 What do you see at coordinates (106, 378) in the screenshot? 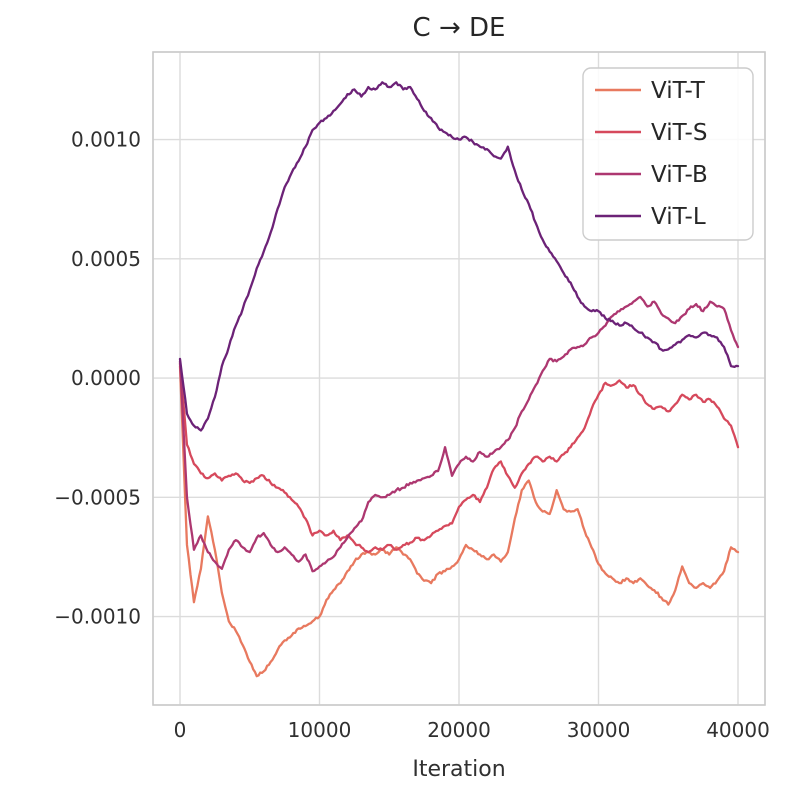
I see `svg-text: 0.0000` at bounding box center [106, 378].